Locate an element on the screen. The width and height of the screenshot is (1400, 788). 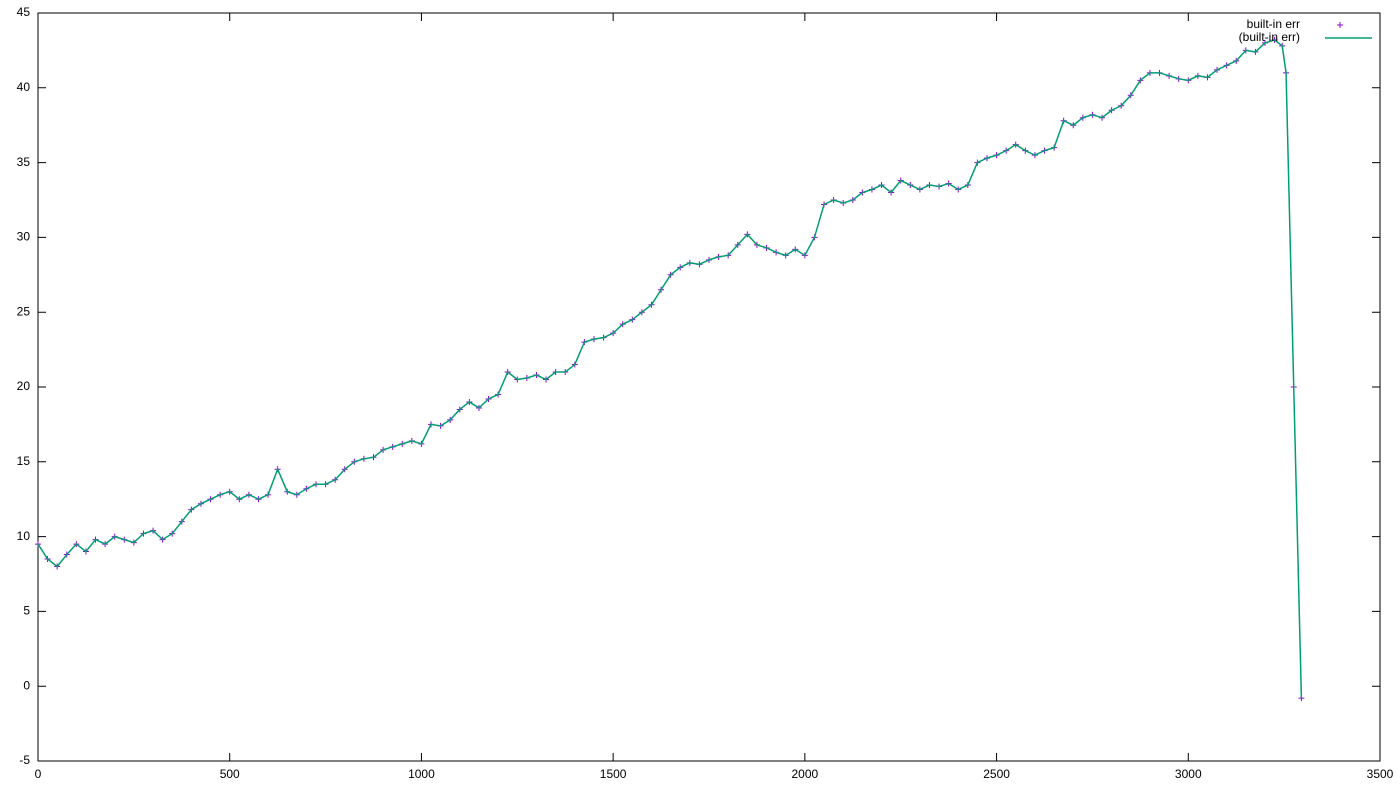
legend-label: built-in err is located at coordinates (1273, 24).